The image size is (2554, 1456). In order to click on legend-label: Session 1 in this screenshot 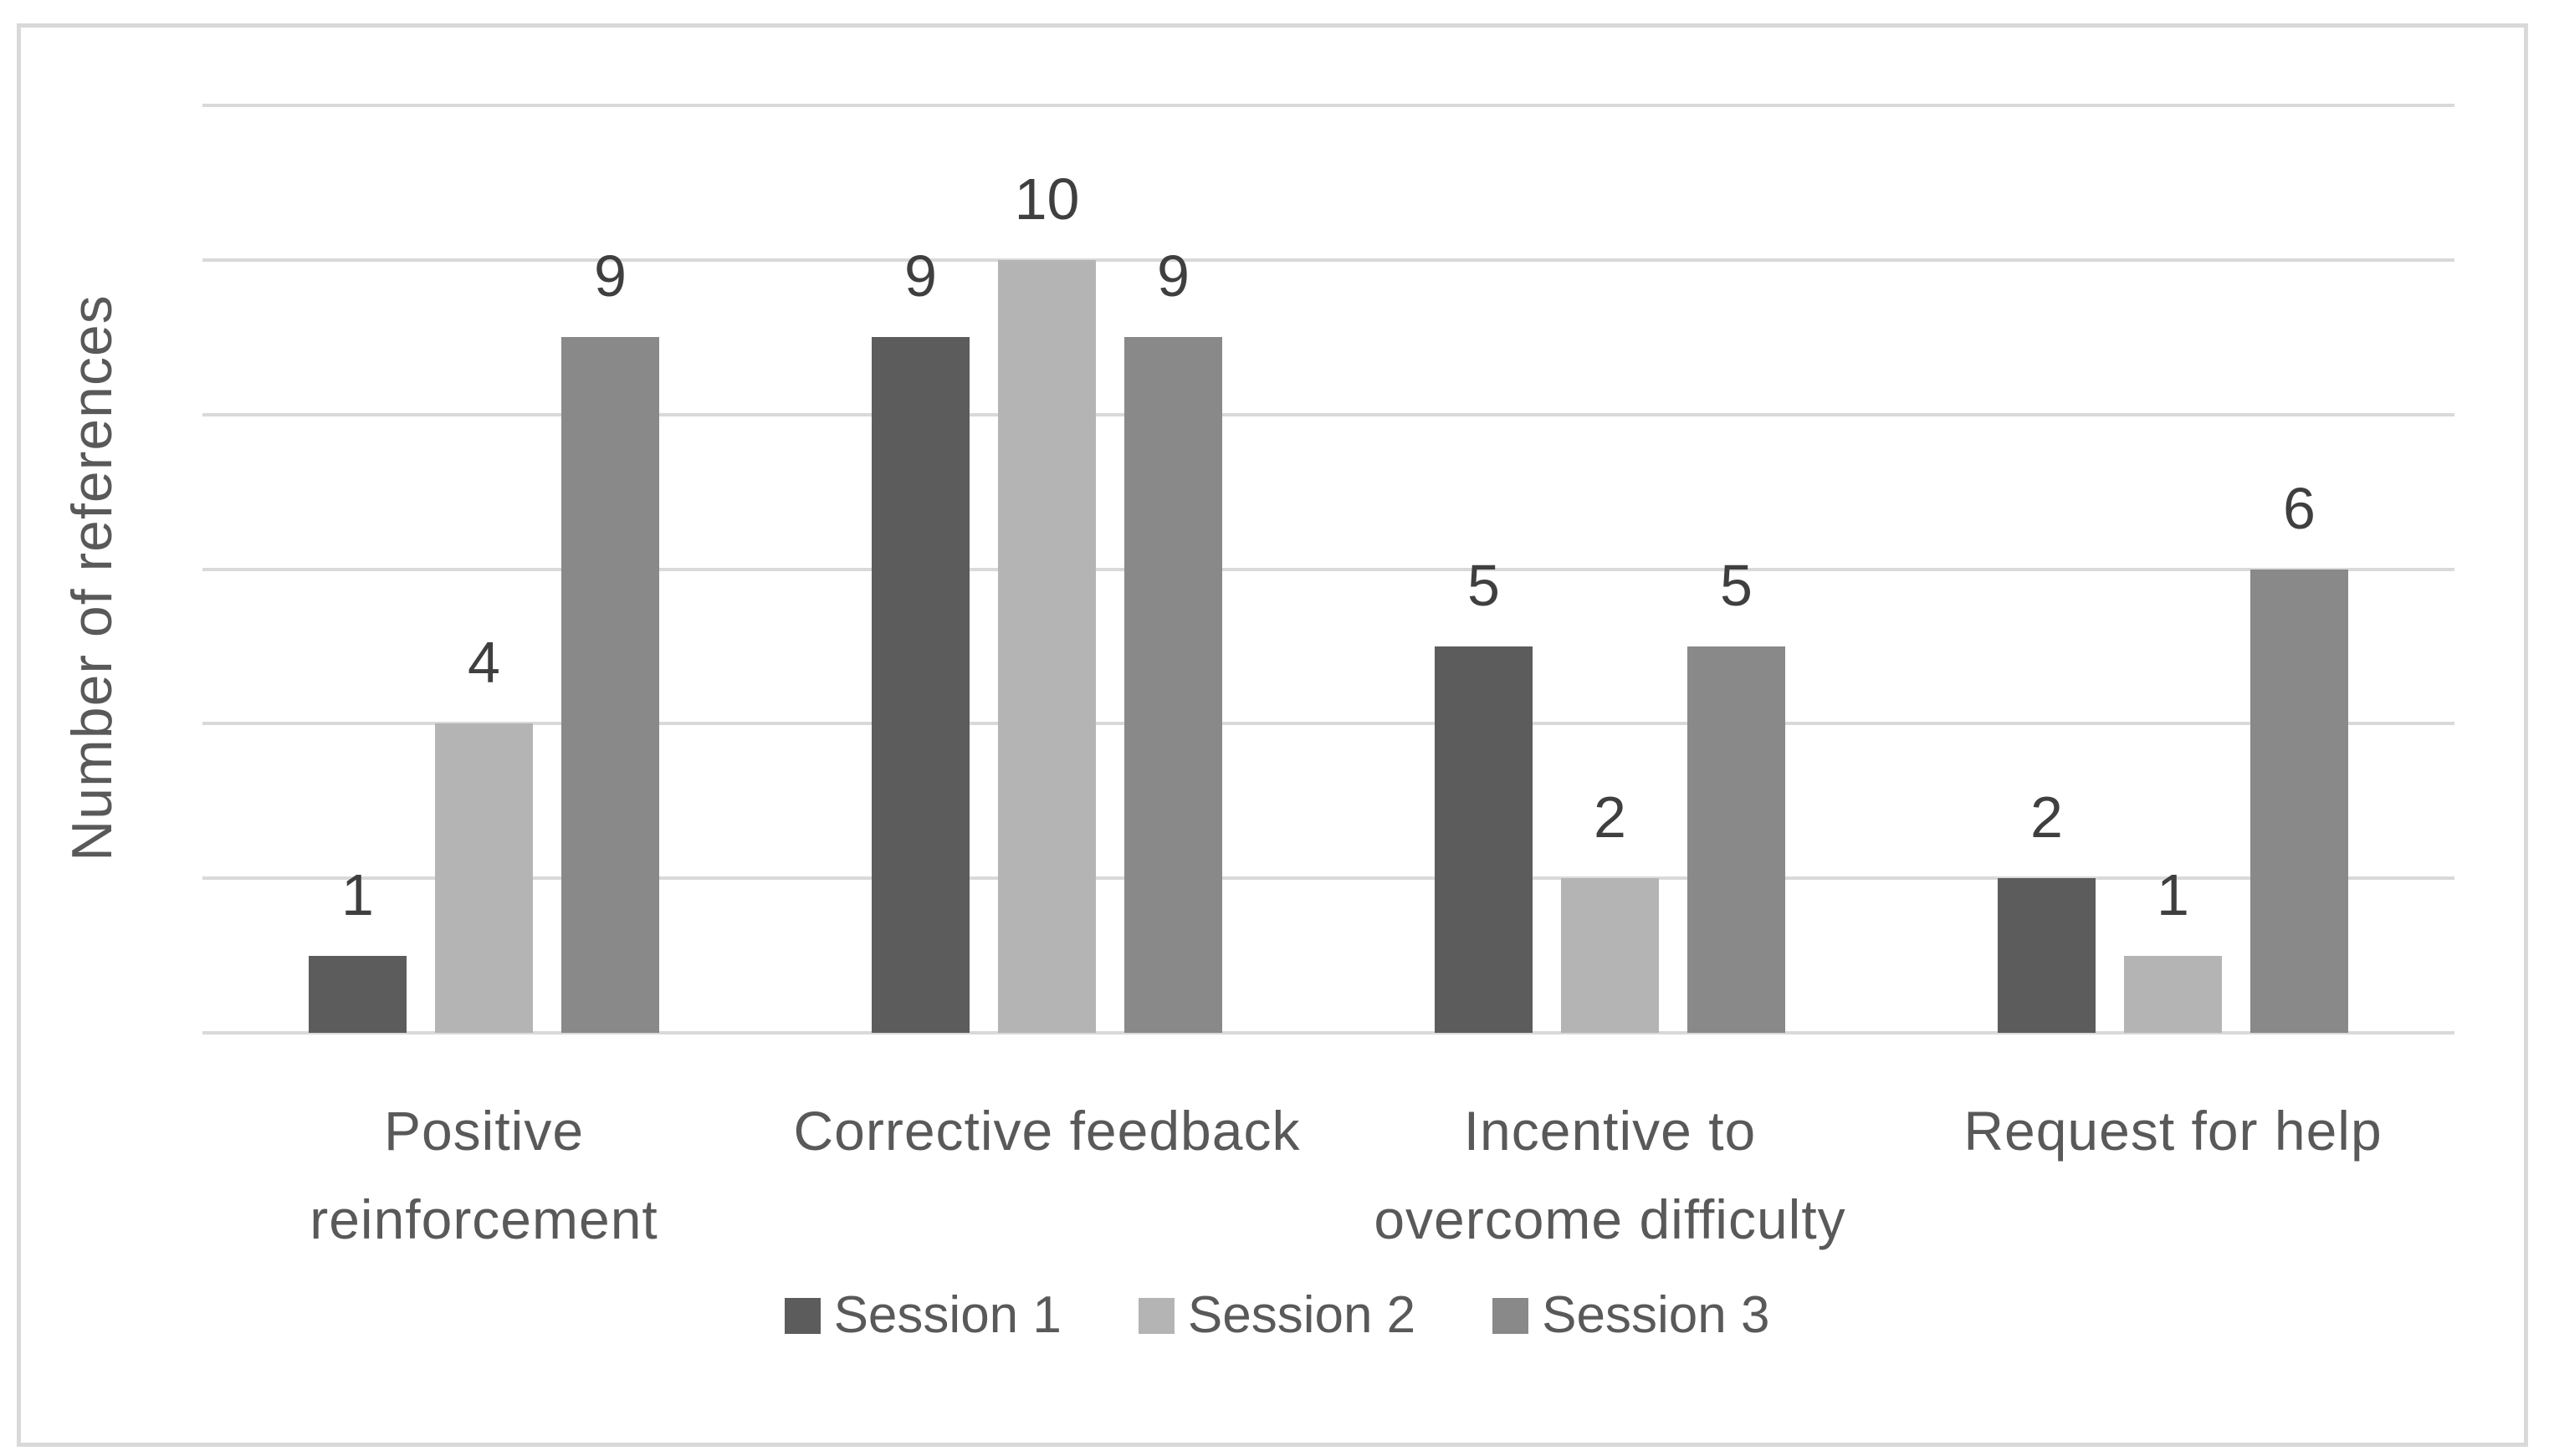, I will do `click(948, 1315)`.